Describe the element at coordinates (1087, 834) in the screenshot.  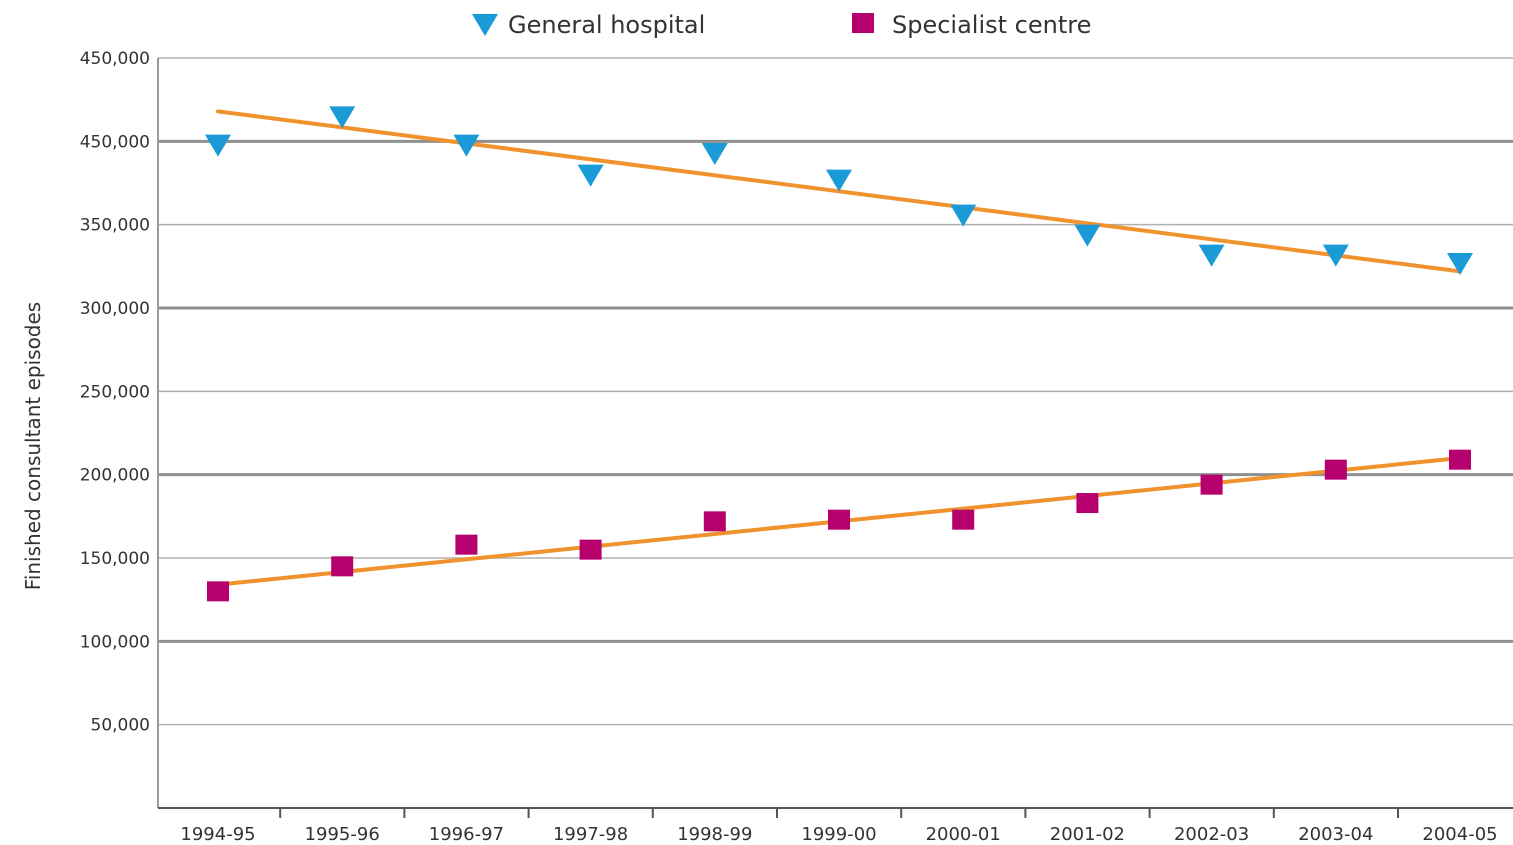
I see `x-tick-label: 2001-02` at that location.